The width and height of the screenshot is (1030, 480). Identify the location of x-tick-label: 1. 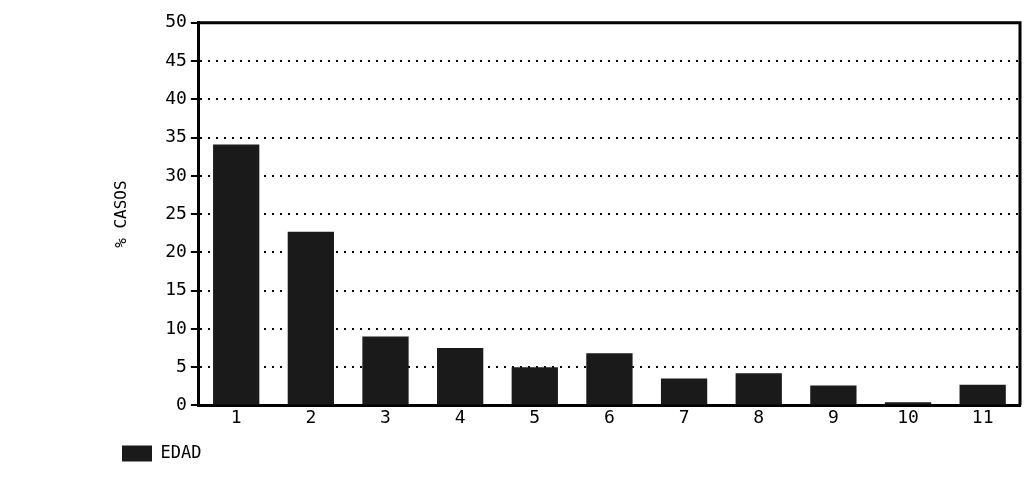
(236, 416).